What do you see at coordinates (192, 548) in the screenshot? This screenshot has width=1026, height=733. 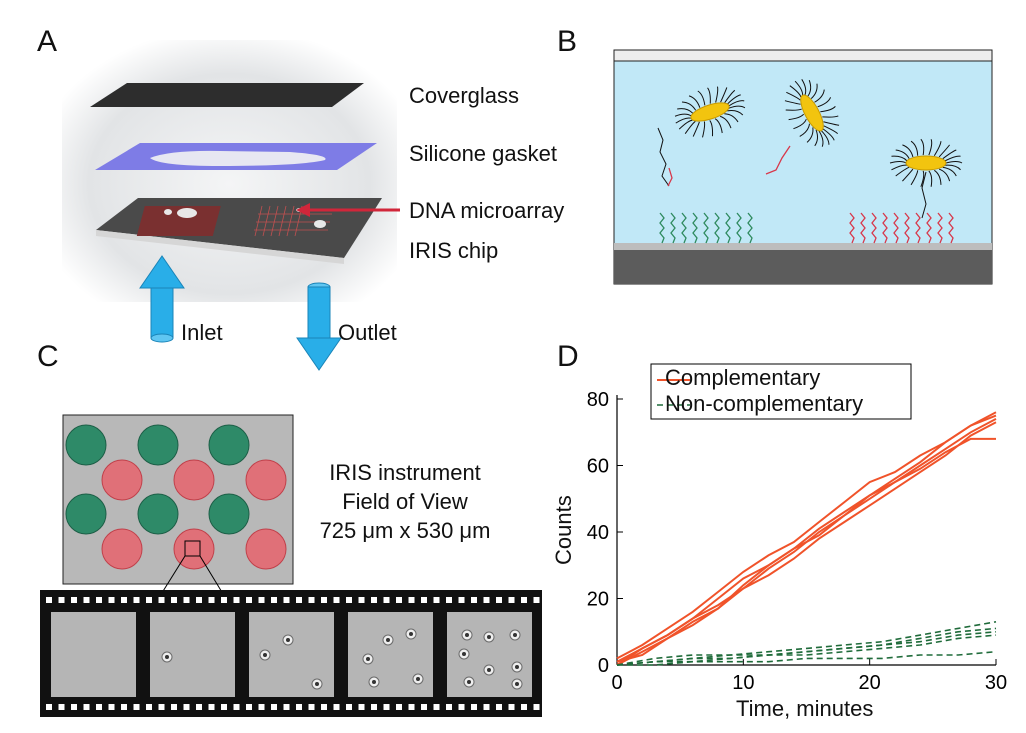 I see `zoom-box` at bounding box center [192, 548].